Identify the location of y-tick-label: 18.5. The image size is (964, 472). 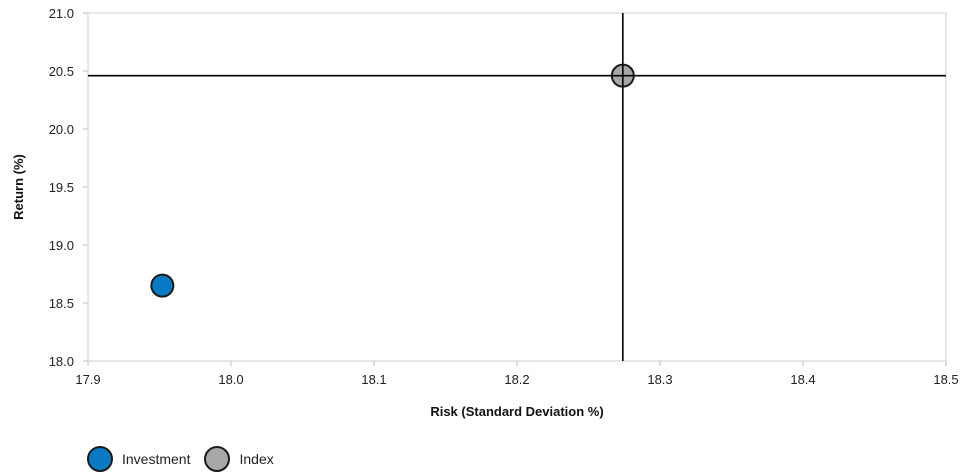
(61, 303).